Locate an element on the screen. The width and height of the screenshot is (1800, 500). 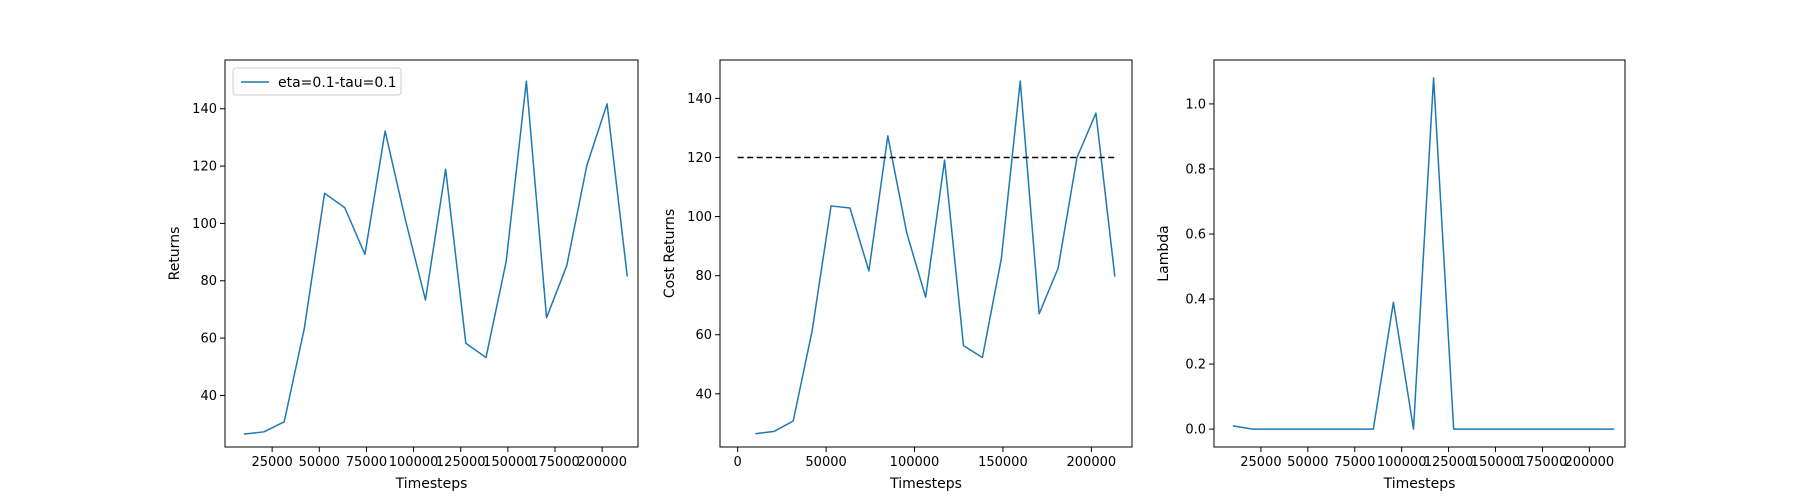
y-tick-label: 0.2 is located at coordinates (1195, 365).